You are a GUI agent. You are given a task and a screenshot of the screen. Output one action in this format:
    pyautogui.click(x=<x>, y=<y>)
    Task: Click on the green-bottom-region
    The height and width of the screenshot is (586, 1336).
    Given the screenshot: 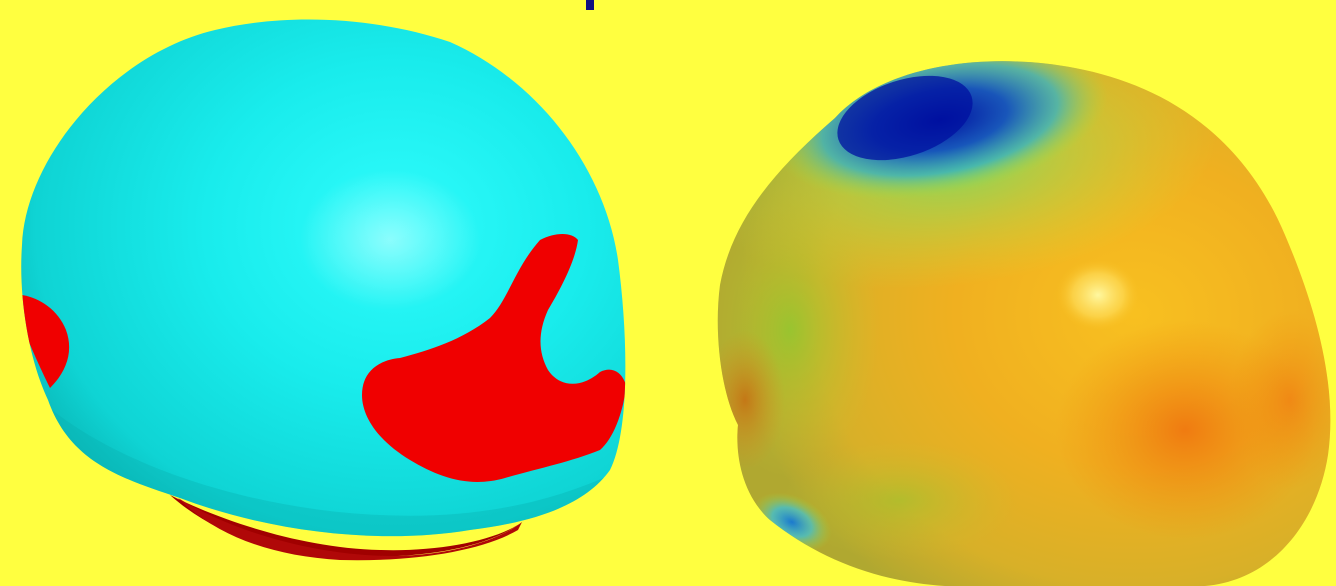 What is the action you would take?
    pyautogui.click(x=900, y=500)
    